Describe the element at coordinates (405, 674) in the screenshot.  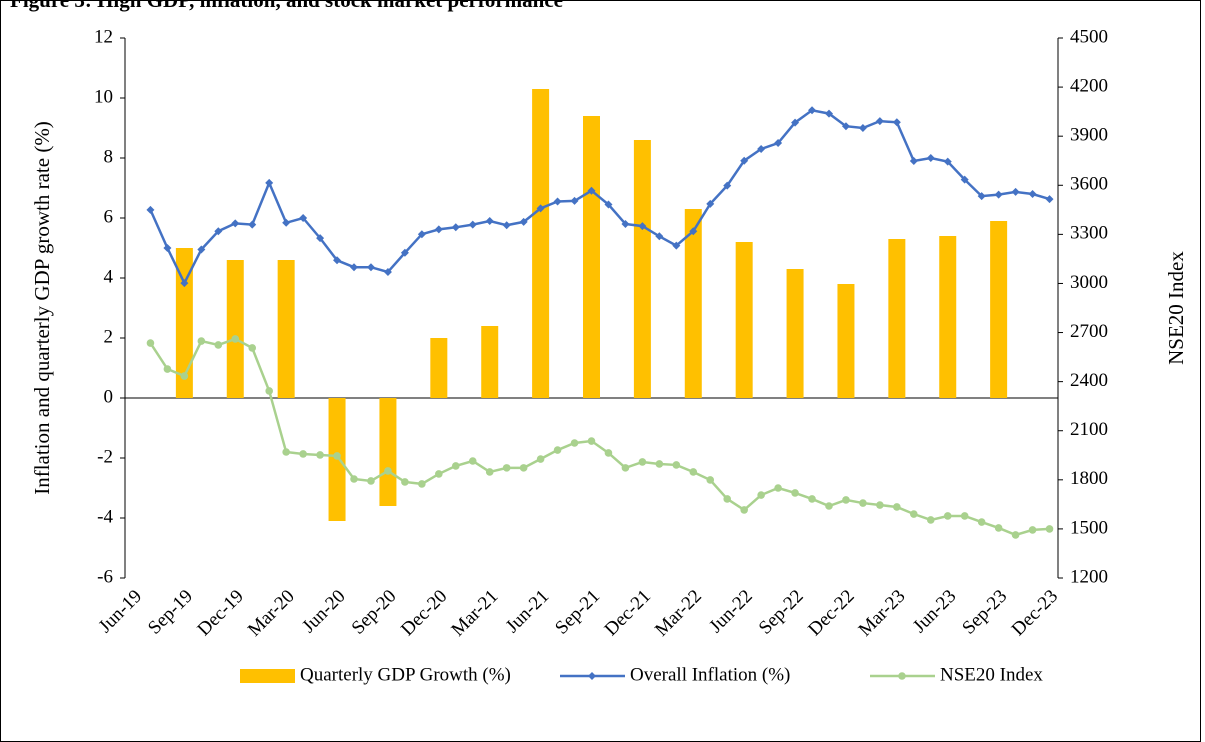
I see `legend-label: Quarterly GDP Growth (%)` at that location.